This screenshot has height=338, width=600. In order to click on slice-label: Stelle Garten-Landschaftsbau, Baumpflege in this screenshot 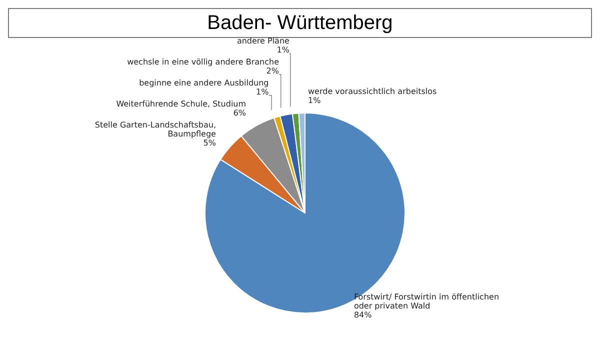, I will do `click(155, 129)`.